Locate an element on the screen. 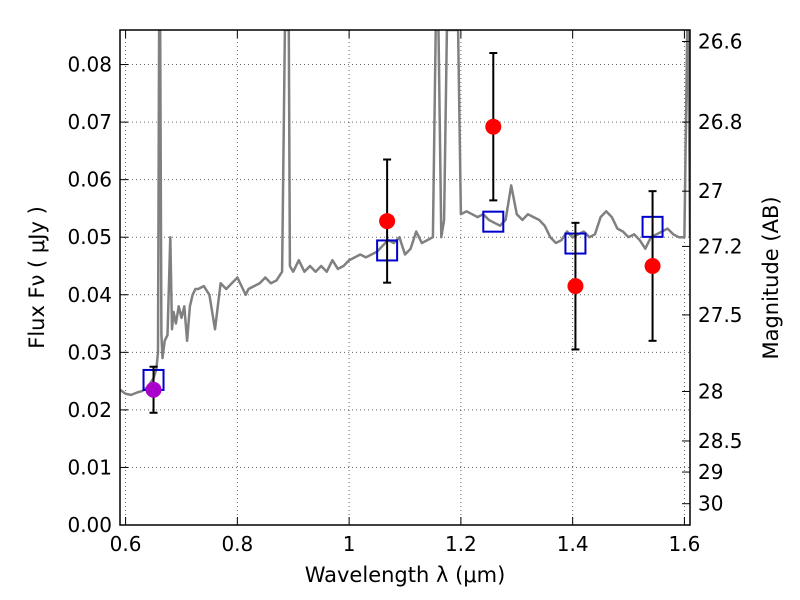  right-tick-label: 26.8 is located at coordinates (720, 122).